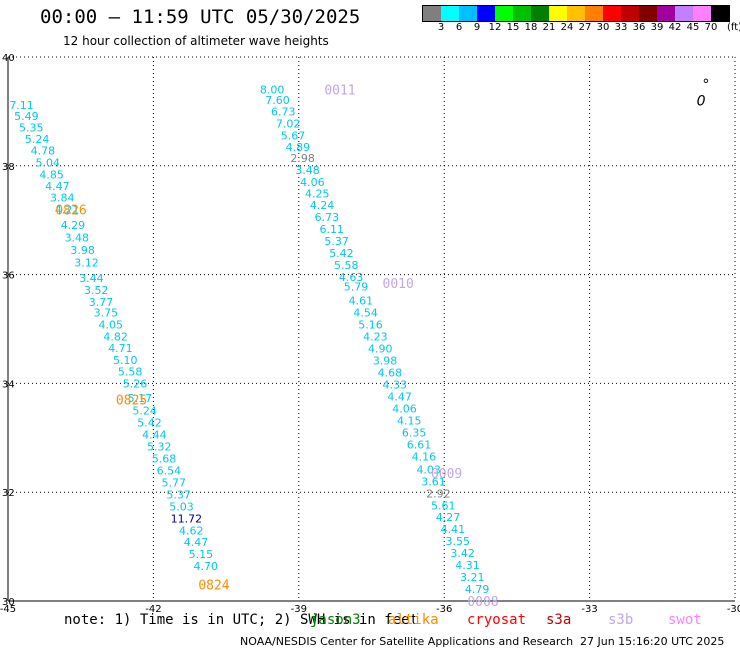  Describe the element at coordinates (8, 609) in the screenshot. I see `x-tick-label: -45` at that location.